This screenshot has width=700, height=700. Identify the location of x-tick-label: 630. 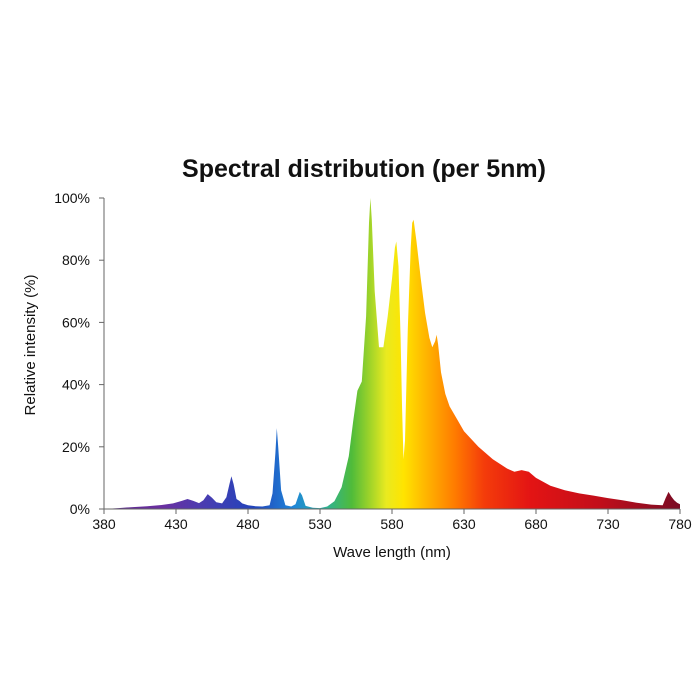
(464, 524).